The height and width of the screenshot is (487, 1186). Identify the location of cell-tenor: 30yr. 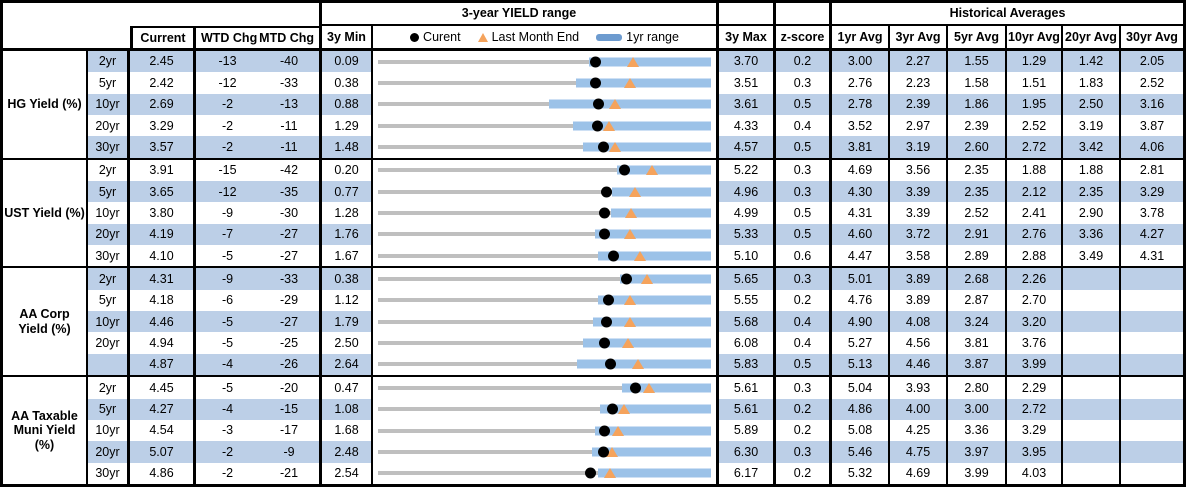
(109, 256).